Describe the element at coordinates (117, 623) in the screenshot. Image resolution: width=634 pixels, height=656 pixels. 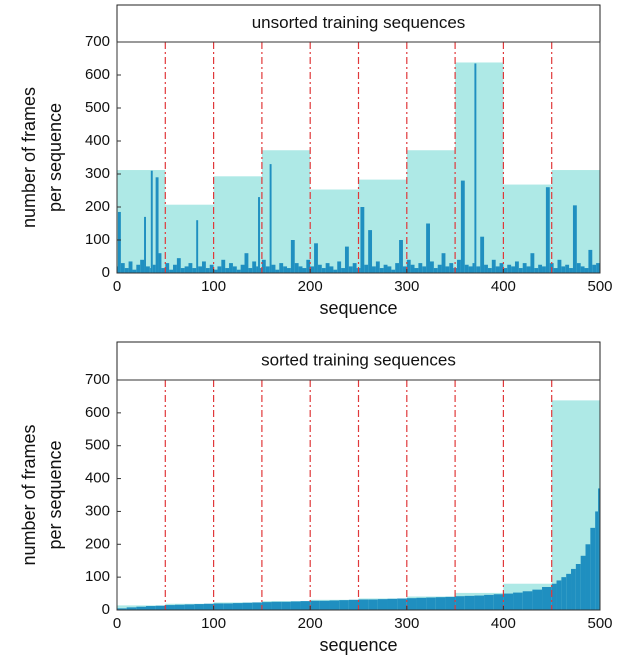
I see `x-tick-label: 0` at that location.